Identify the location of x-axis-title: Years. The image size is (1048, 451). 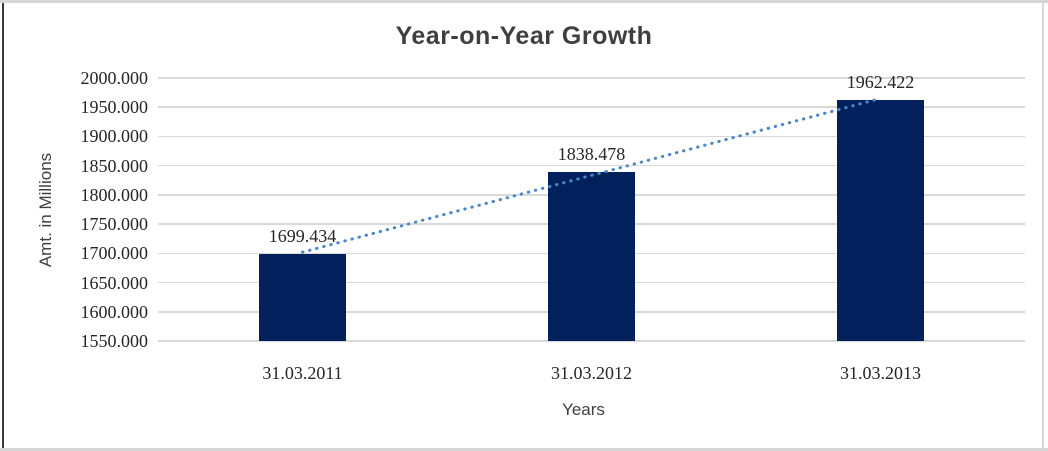
(583, 409).